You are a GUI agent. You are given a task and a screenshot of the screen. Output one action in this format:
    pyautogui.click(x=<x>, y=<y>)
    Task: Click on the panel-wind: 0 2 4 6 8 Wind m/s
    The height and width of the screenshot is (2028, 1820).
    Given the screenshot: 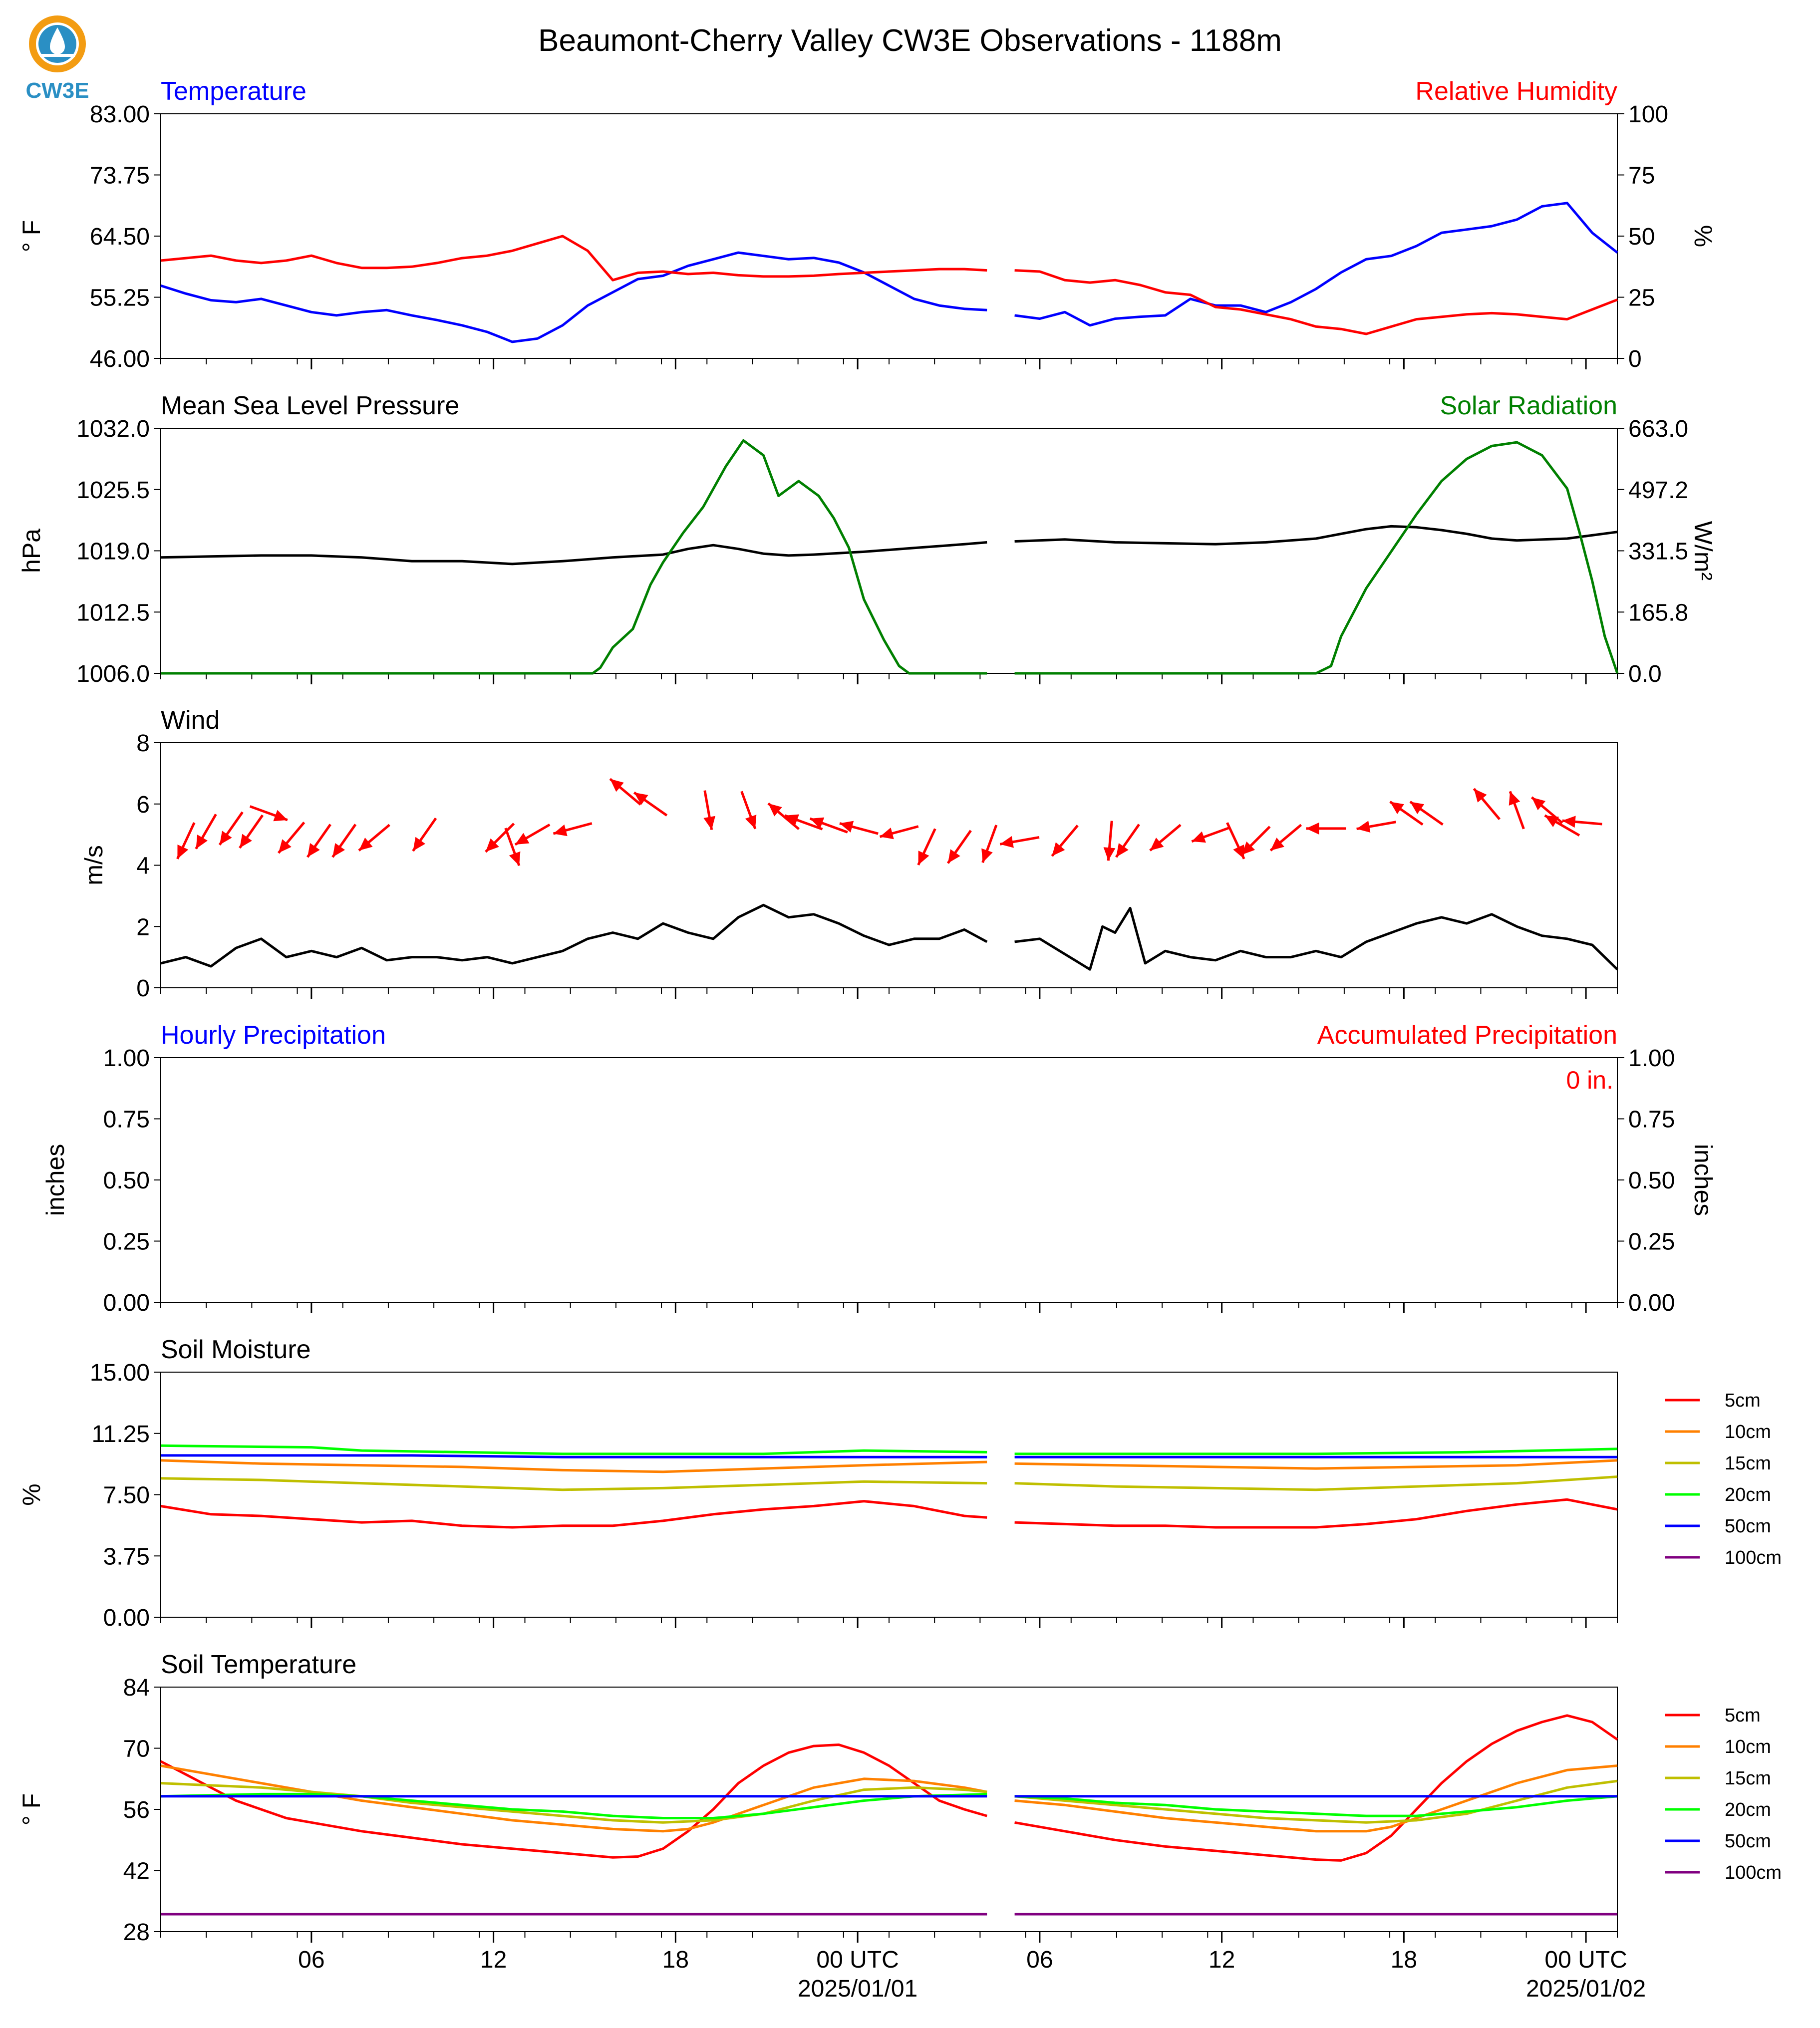 What is the action you would take?
    pyautogui.click(x=849, y=854)
    